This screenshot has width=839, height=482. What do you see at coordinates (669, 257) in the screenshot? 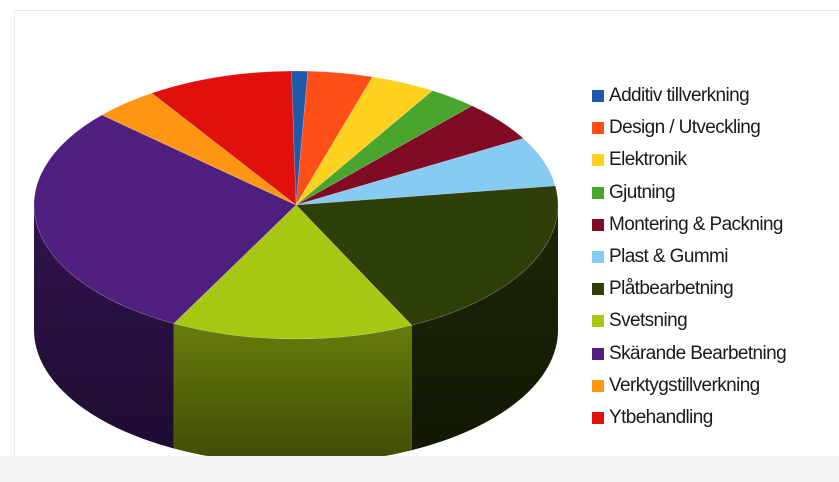
I see `legend-label: Plast & Gummi` at bounding box center [669, 257].